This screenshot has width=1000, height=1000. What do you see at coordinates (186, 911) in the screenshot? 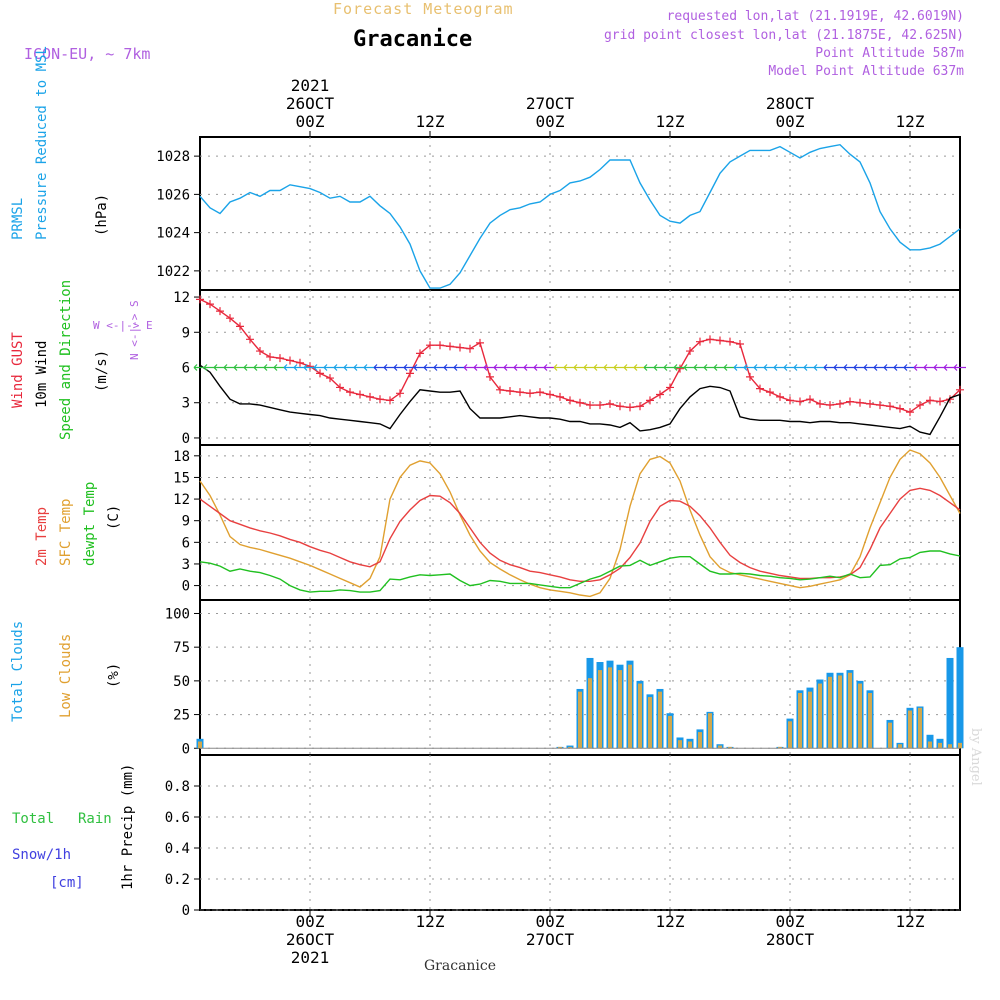
I see `ytick-label-precip: 0` at bounding box center [186, 911].